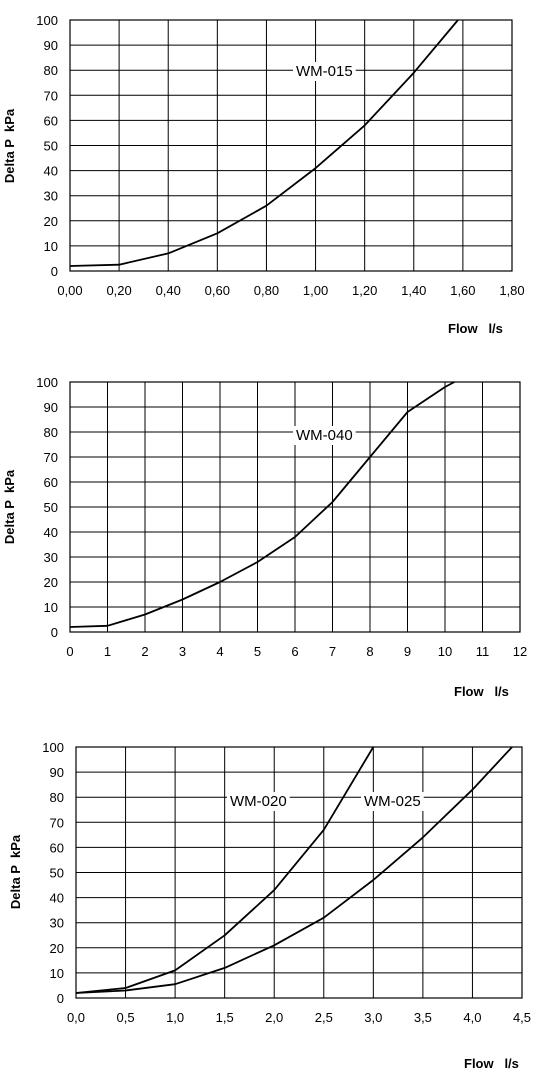 Image resolution: width=544 pixels, height=1080 pixels. Describe the element at coordinates (373, 1017) in the screenshot. I see `x-tick-label: 3,0` at that location.